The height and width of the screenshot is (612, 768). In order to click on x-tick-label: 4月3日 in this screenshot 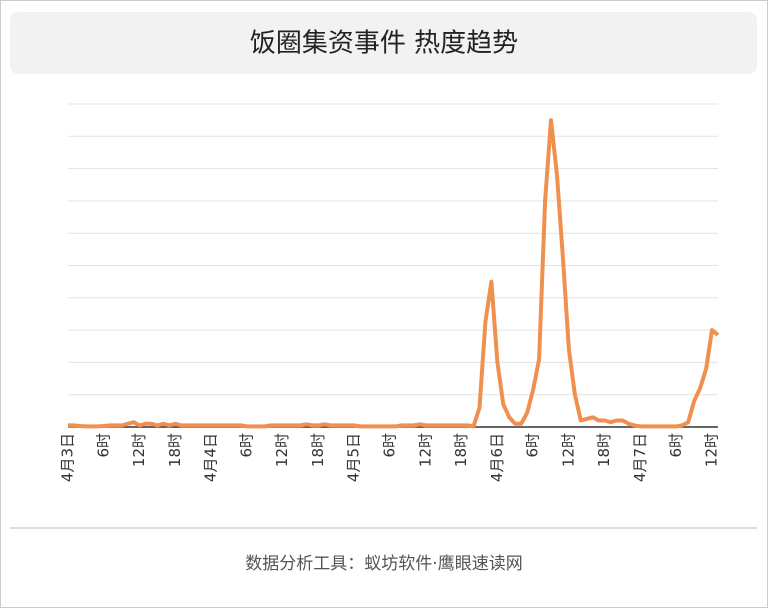, I will do `click(68, 457)`.